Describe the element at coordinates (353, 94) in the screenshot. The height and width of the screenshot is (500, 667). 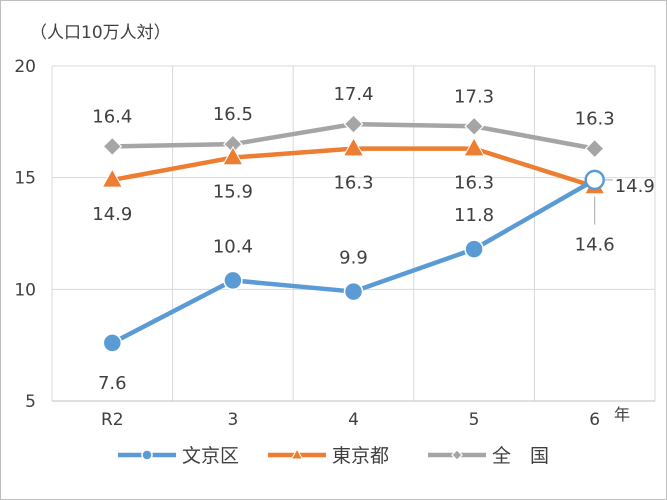
I see `data-label-2-2: 17.4` at that location.